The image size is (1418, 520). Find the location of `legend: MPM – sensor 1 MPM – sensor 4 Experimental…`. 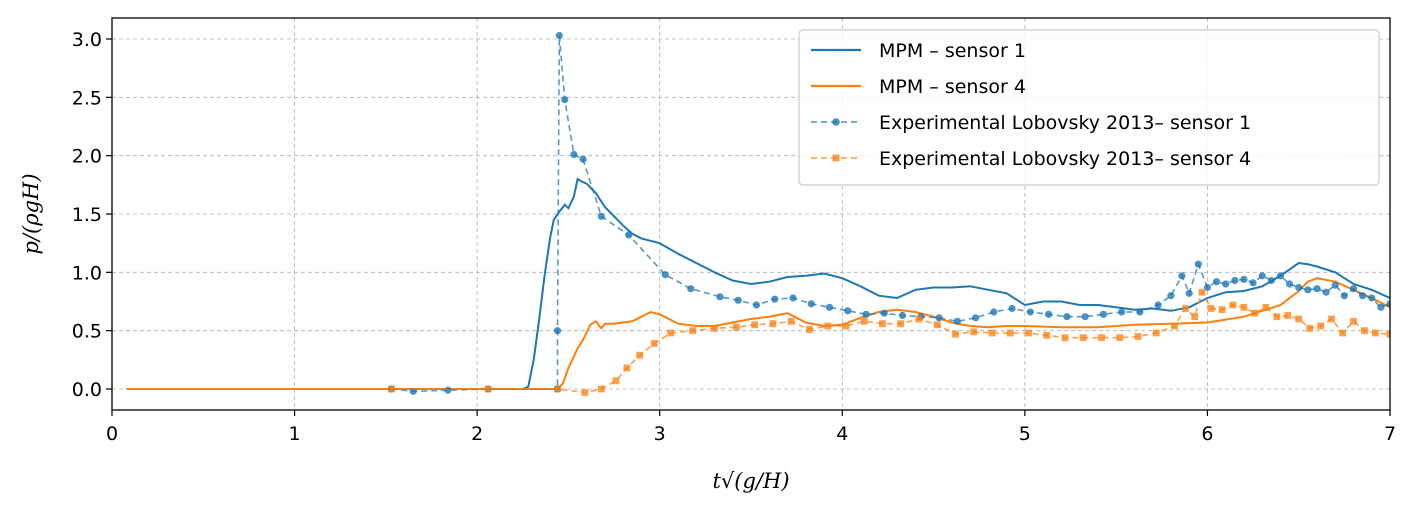

legend: MPM – sensor 1 MPM – sensor 4 Experimental… is located at coordinates (1089, 107).